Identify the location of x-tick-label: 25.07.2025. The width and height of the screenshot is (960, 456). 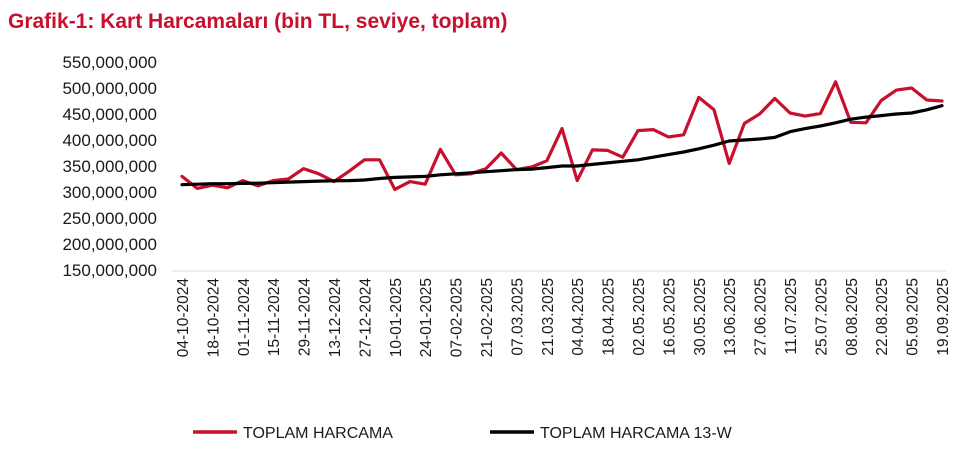
(821, 317).